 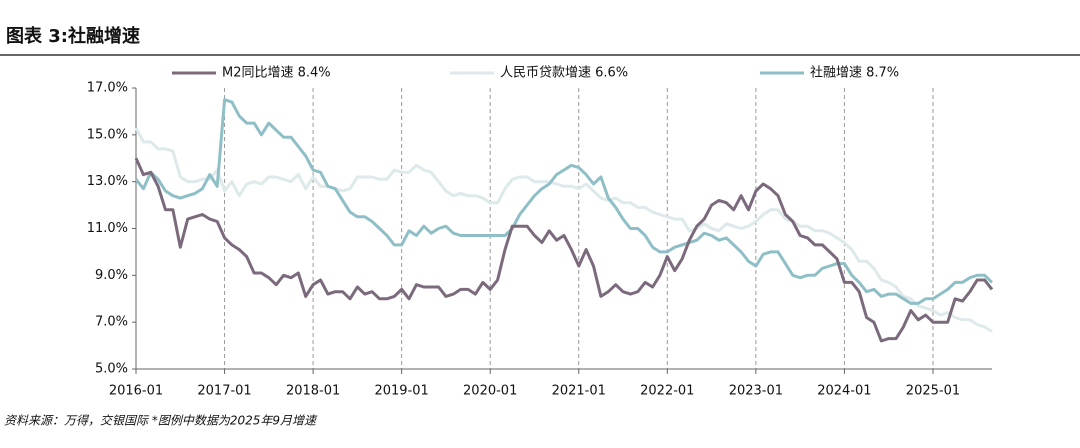 I want to click on y-tick-label: 9.0%, so click(x=111, y=275).